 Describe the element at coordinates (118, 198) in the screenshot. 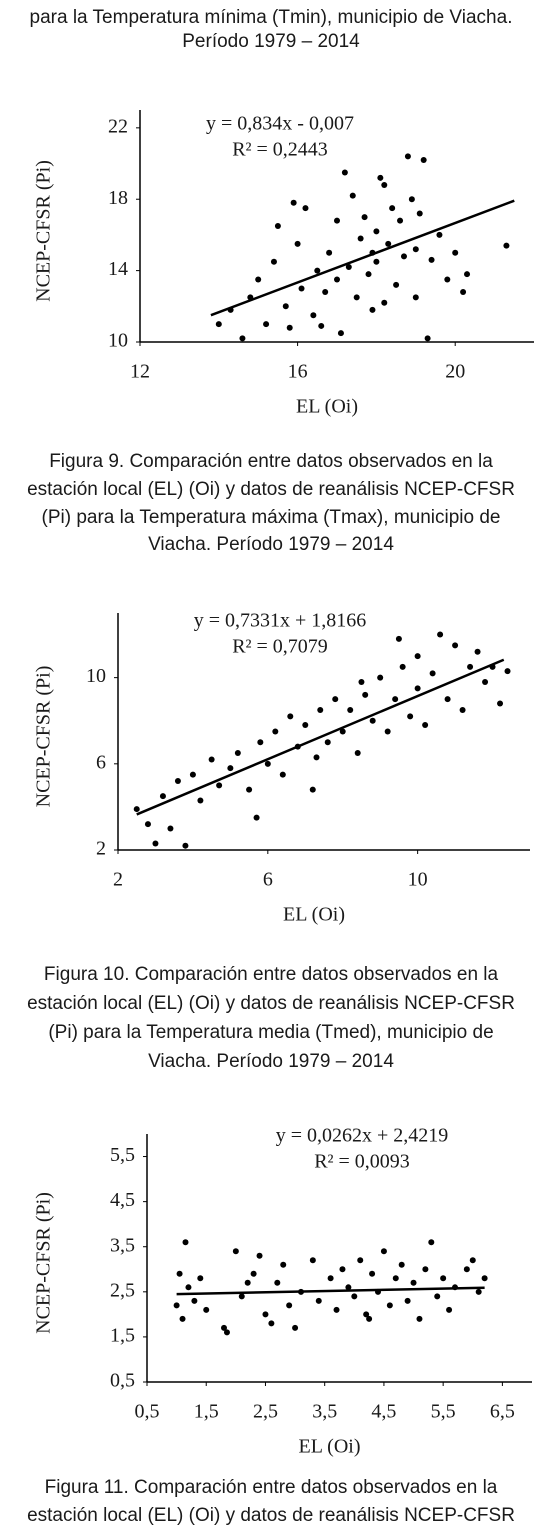

I see `y-tick-label: 18` at that location.